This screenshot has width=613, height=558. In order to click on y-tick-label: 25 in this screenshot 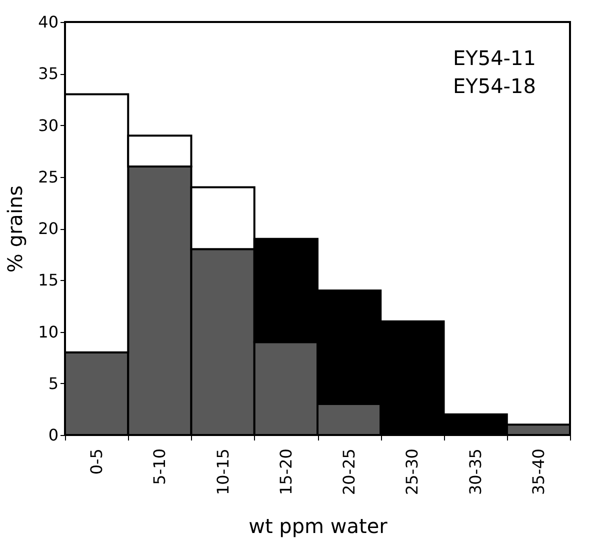, I will do `click(48, 176)`.